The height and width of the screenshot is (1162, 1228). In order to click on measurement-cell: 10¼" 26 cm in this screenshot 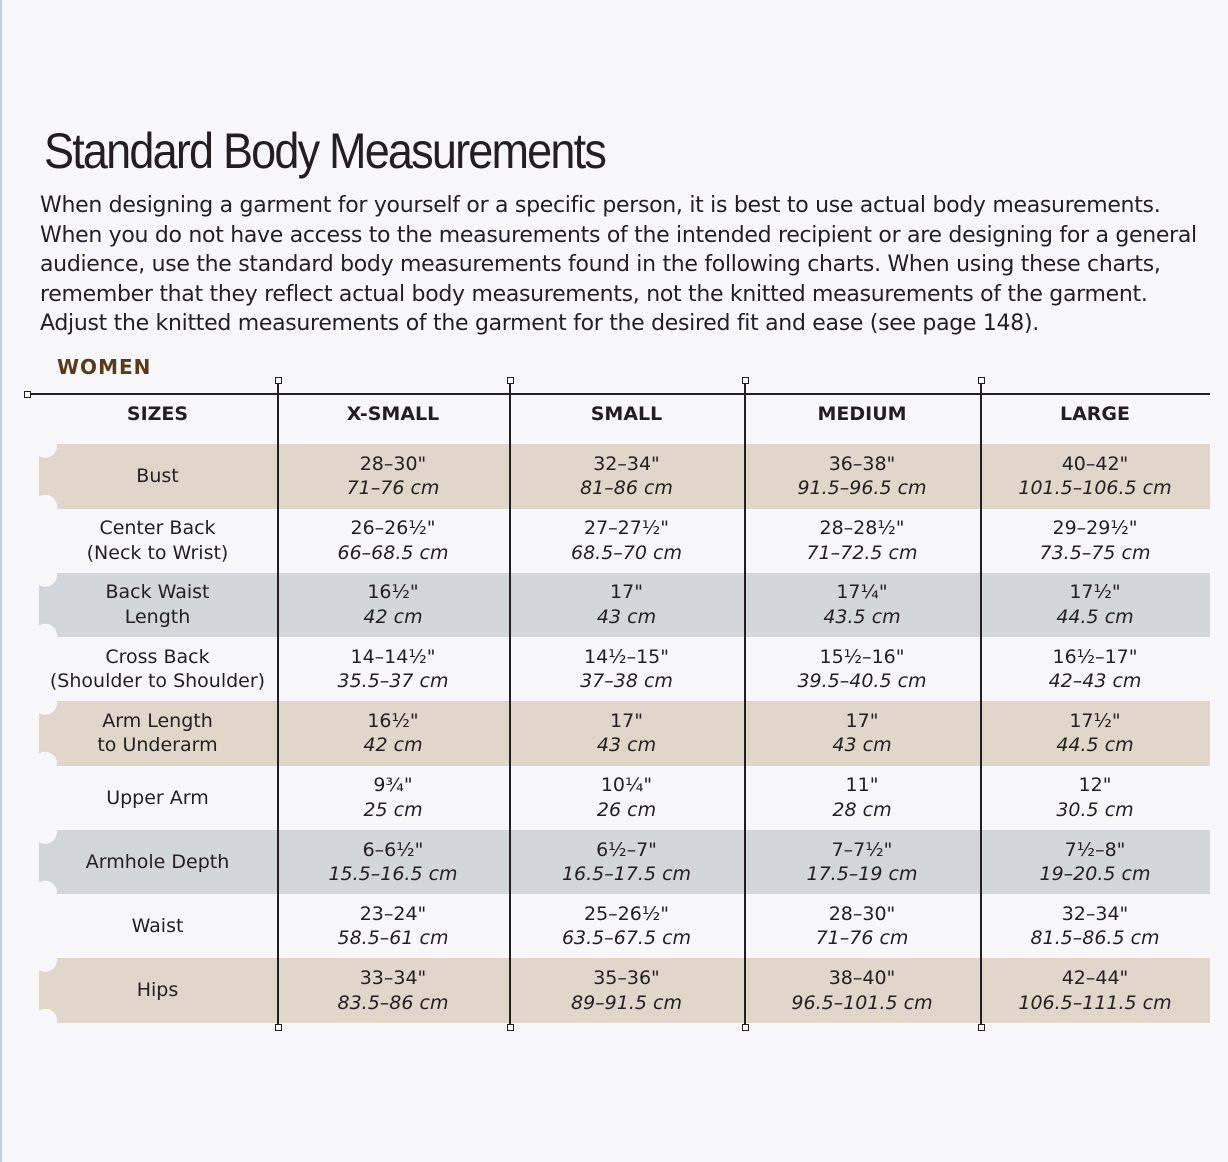, I will do `click(626, 798)`.